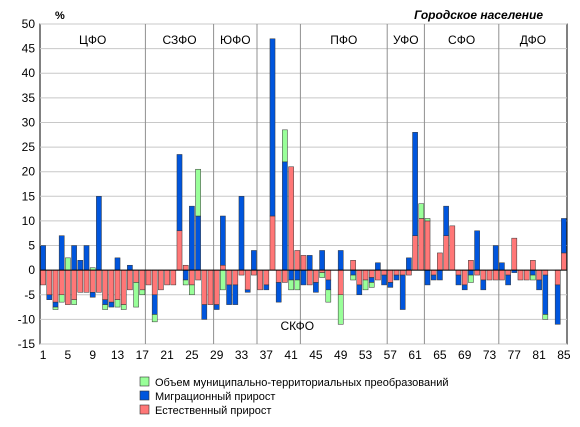 The image size is (580, 427). What do you see at coordinates (29, 221) in the screenshot?
I see `y-tick-label: 10` at bounding box center [29, 221].